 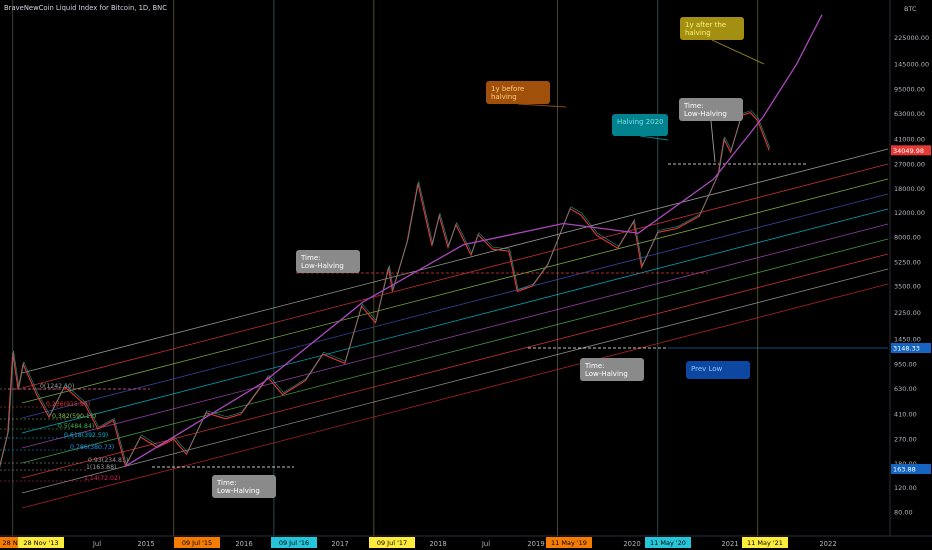 What do you see at coordinates (322, 266) in the screenshot?
I see `time-low-callout-2-text: Low-Halving` at bounding box center [322, 266].